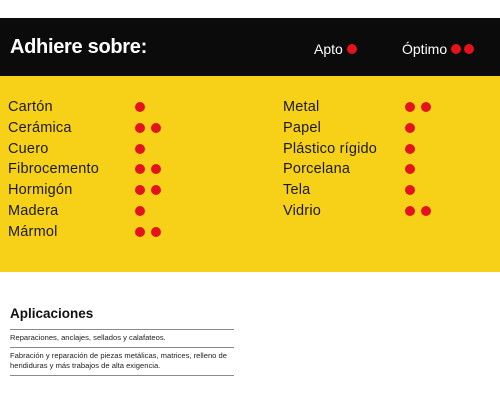 Image resolution: width=500 pixels, height=410 pixels. I want to click on header-bar: Adhiere sobre: Apto Óptimo, so click(250, 47).